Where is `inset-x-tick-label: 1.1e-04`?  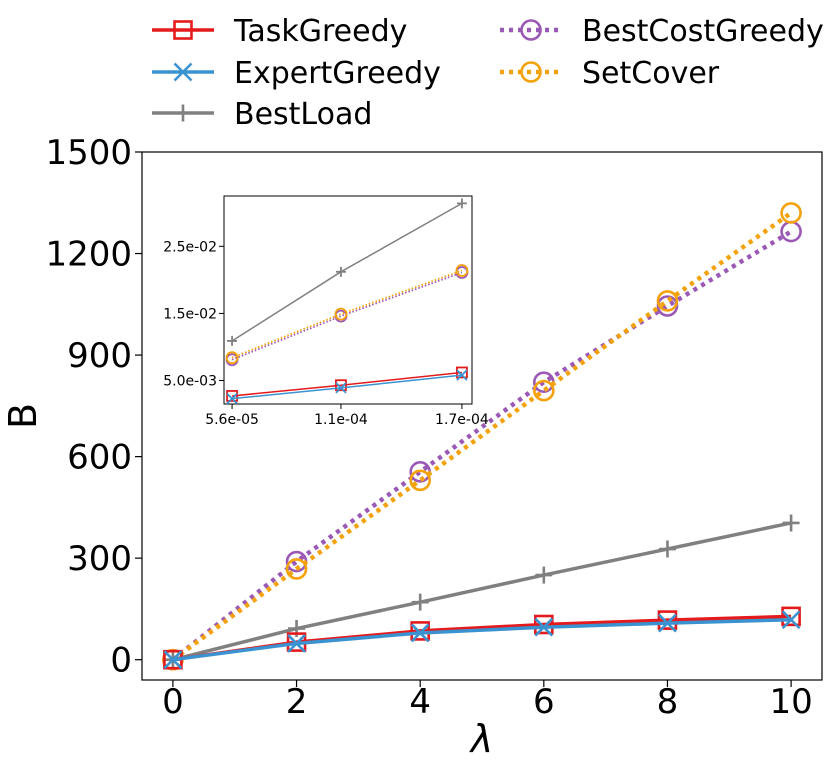 inset-x-tick-label: 1.1e-04 is located at coordinates (341, 420).